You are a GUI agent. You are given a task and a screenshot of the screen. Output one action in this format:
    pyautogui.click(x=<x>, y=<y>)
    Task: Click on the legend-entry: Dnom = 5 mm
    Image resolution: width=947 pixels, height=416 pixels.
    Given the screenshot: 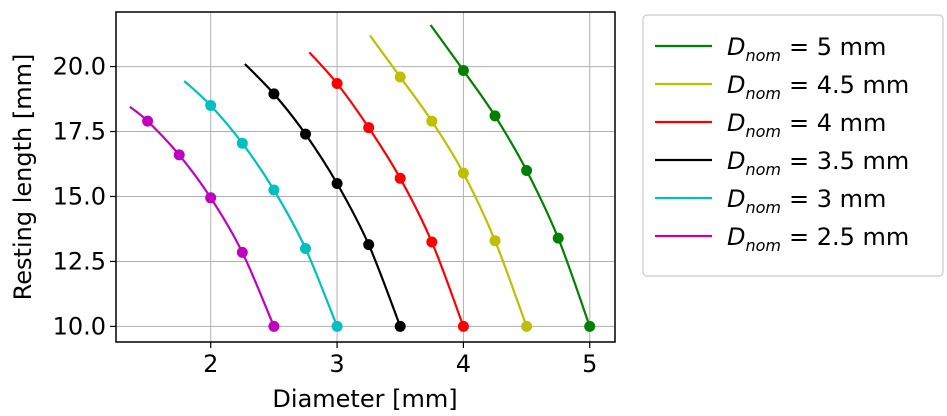 What is the action you would take?
    pyautogui.click(x=770, y=49)
    